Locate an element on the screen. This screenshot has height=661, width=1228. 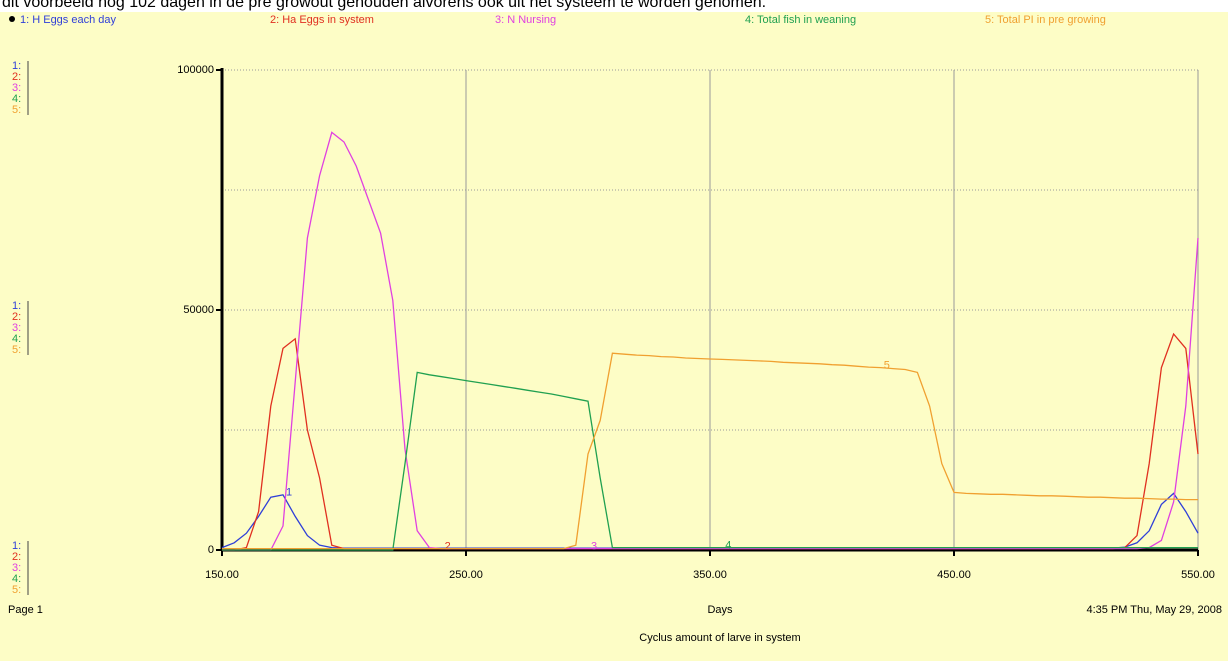
series-tag: 1 is located at coordinates (289, 493).